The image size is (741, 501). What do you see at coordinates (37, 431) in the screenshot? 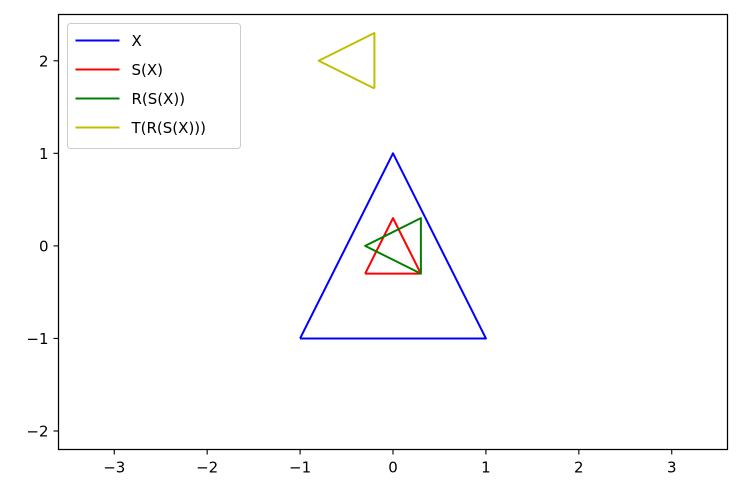
I see `y-tick-label: −2` at bounding box center [37, 431].